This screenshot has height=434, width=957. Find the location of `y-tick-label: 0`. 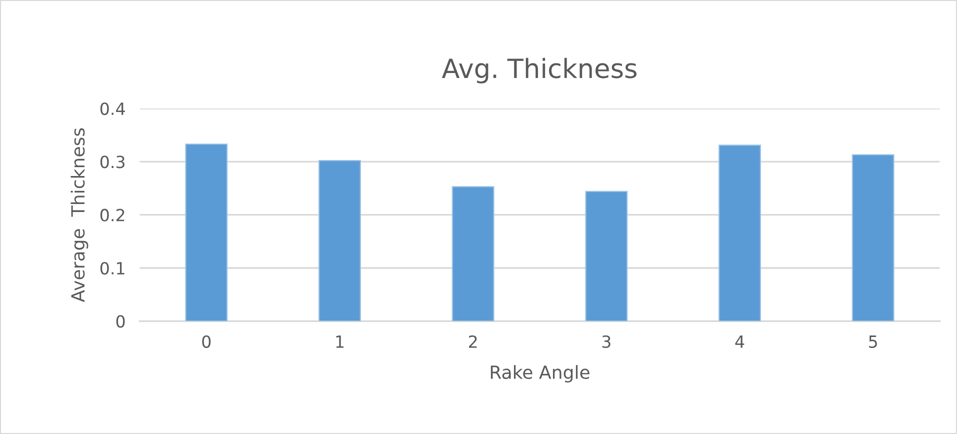

y-tick-label: 0 is located at coordinates (120, 321).